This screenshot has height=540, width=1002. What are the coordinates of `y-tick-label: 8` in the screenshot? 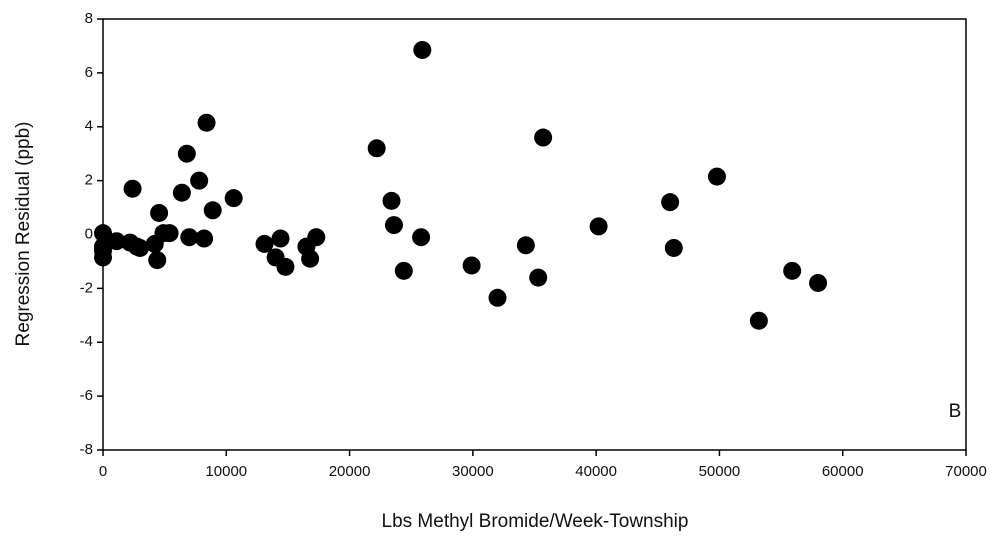 It's located at (89, 18).